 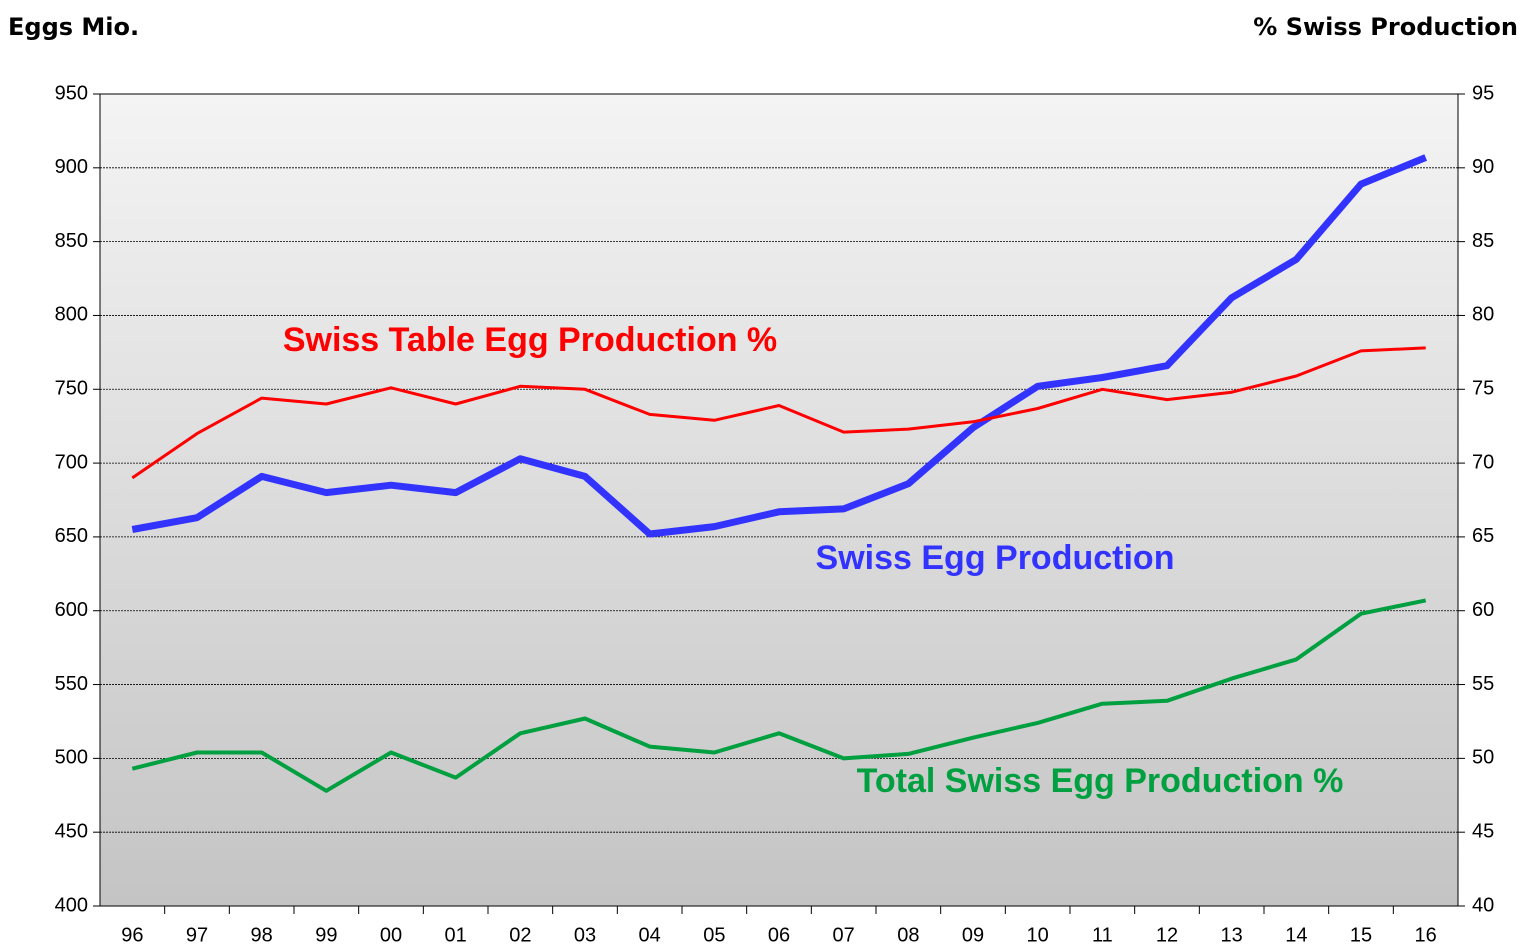 What do you see at coordinates (71, 831) in the screenshot?
I see `y-tick-label: 450` at bounding box center [71, 831].